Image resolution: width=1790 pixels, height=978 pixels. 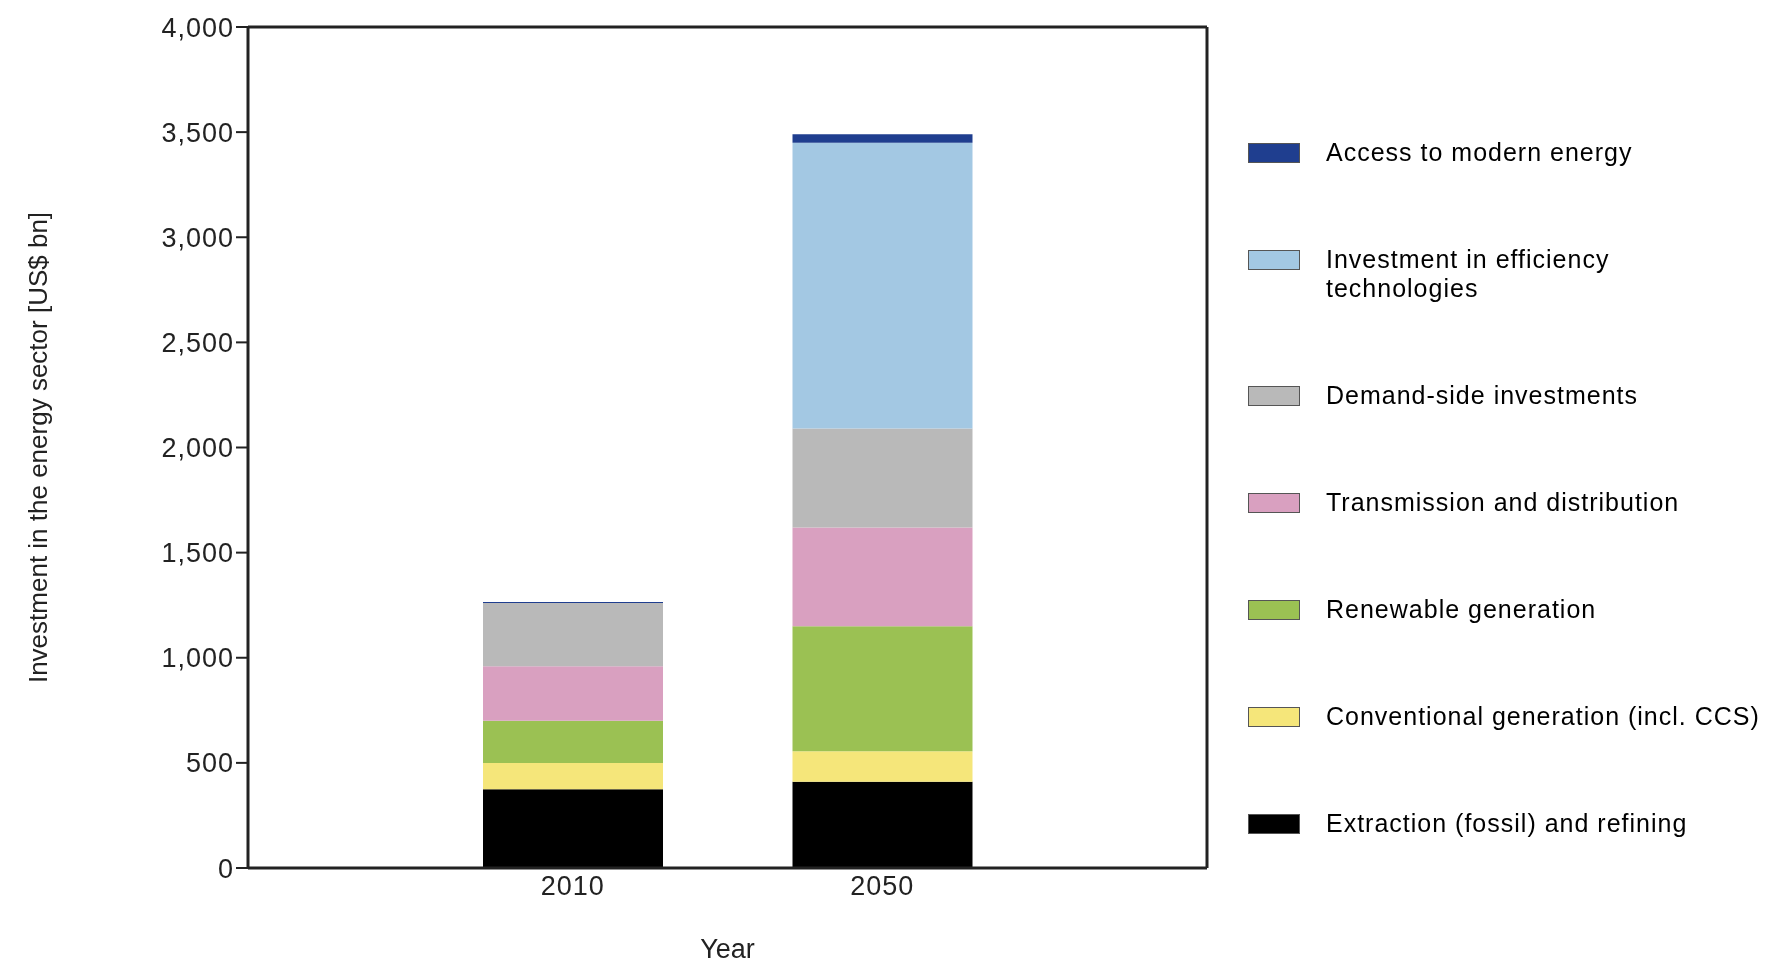 What do you see at coordinates (1462, 609) in the screenshot?
I see `legend-label: Renewable generation` at bounding box center [1462, 609].